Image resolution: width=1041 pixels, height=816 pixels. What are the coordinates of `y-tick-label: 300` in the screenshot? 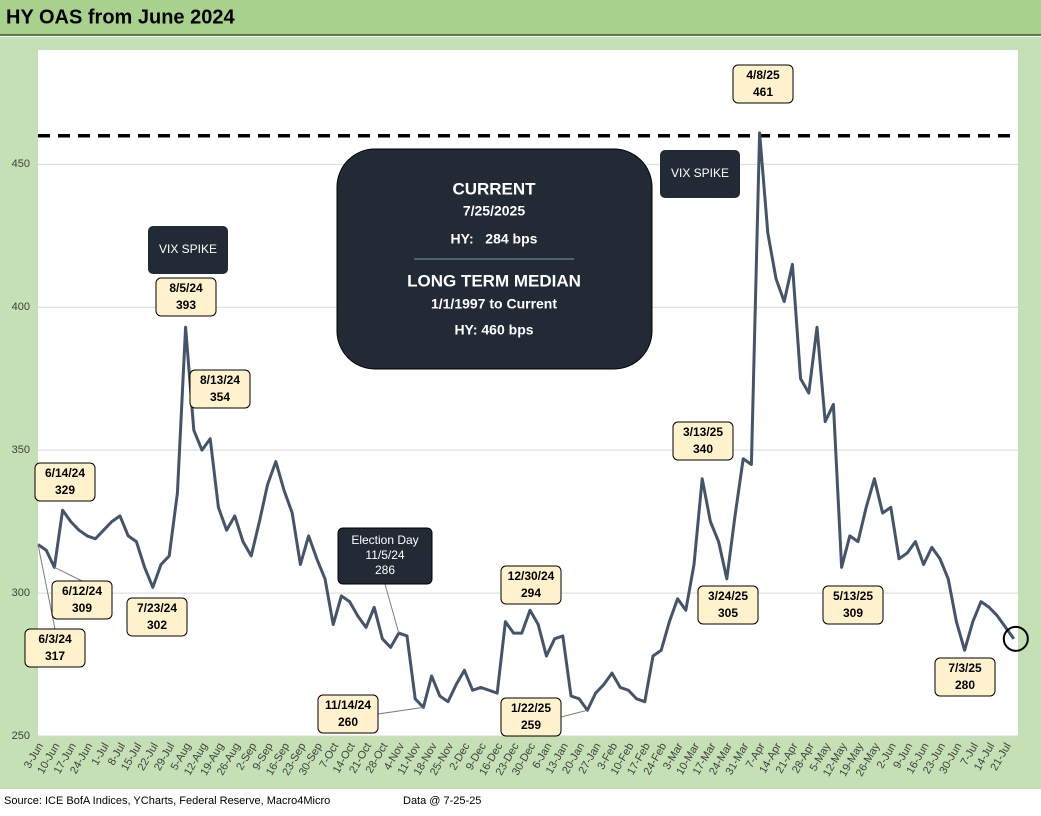 It's located at (21, 593).